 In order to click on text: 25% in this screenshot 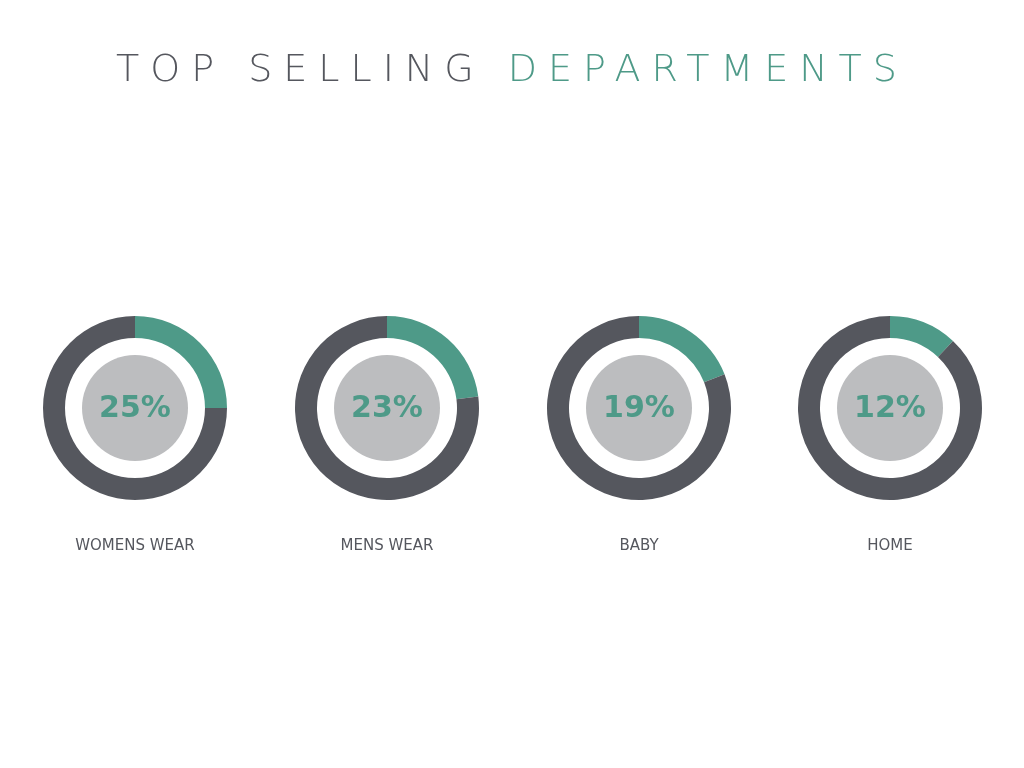, I will do `click(135, 406)`.